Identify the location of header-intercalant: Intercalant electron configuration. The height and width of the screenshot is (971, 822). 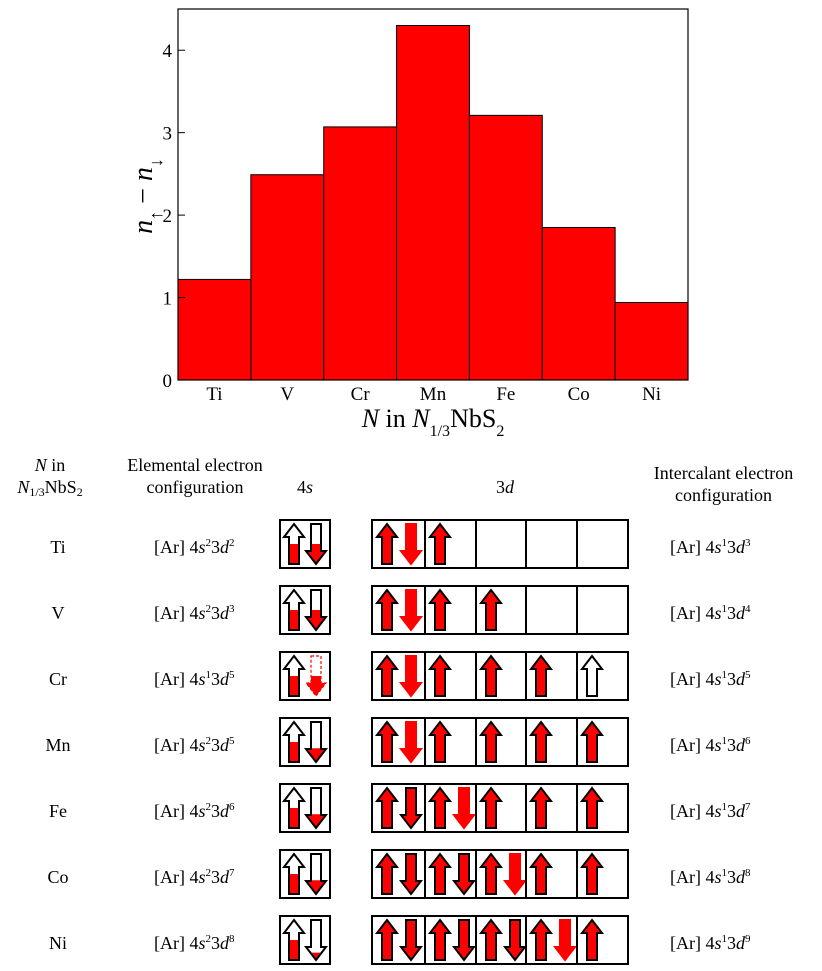
(723, 484).